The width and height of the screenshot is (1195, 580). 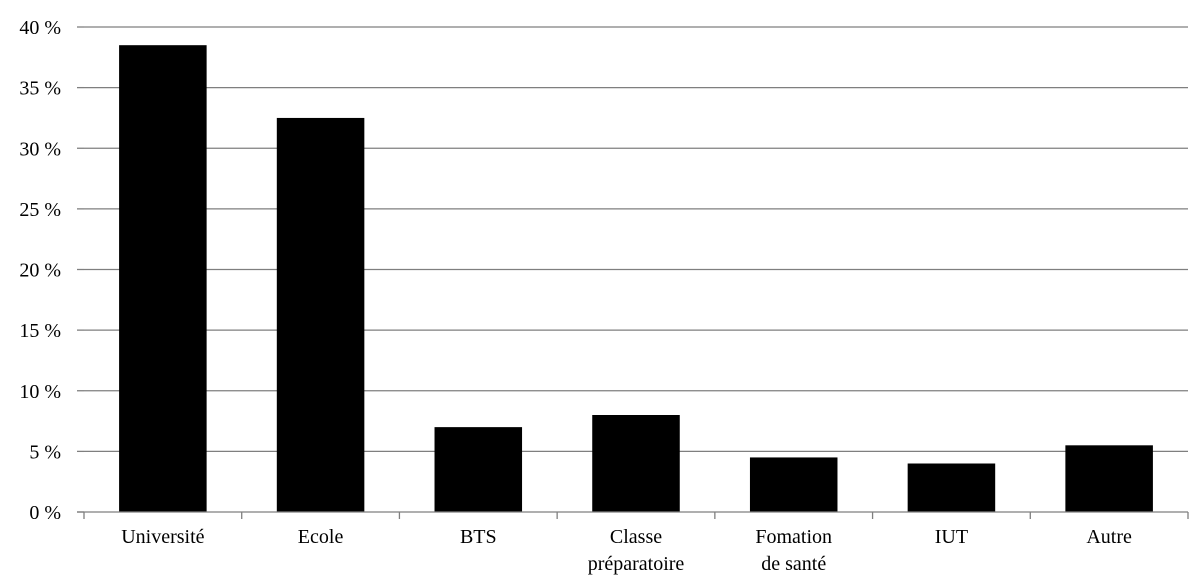 What do you see at coordinates (478, 537) in the screenshot?
I see `x-category-label: BTS` at bounding box center [478, 537].